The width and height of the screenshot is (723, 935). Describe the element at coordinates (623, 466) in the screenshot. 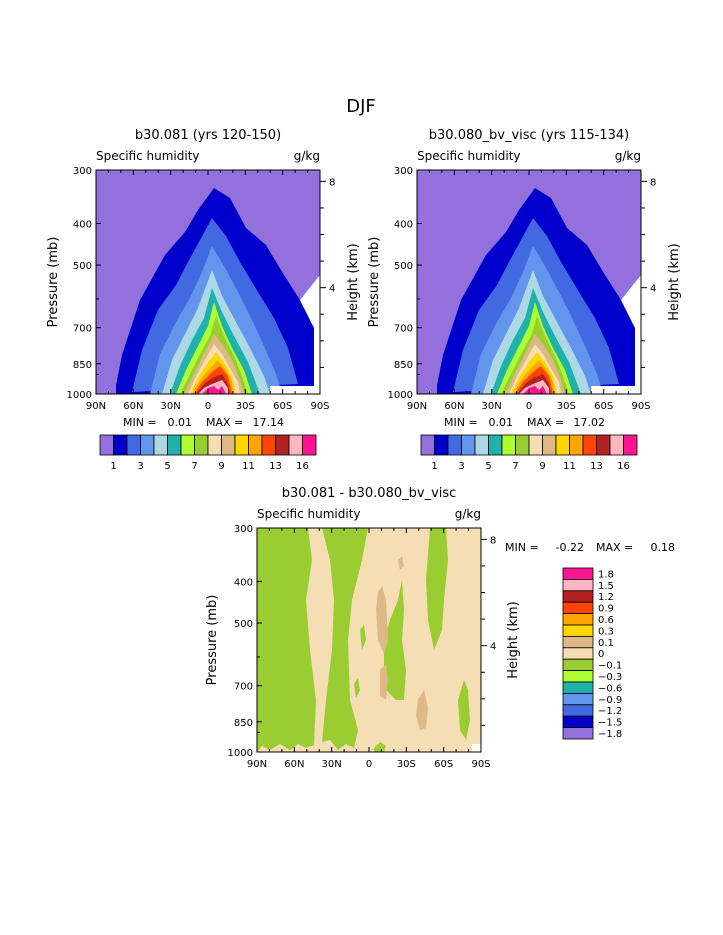

I see `panel-2-colorbar-label: 16` at that location.